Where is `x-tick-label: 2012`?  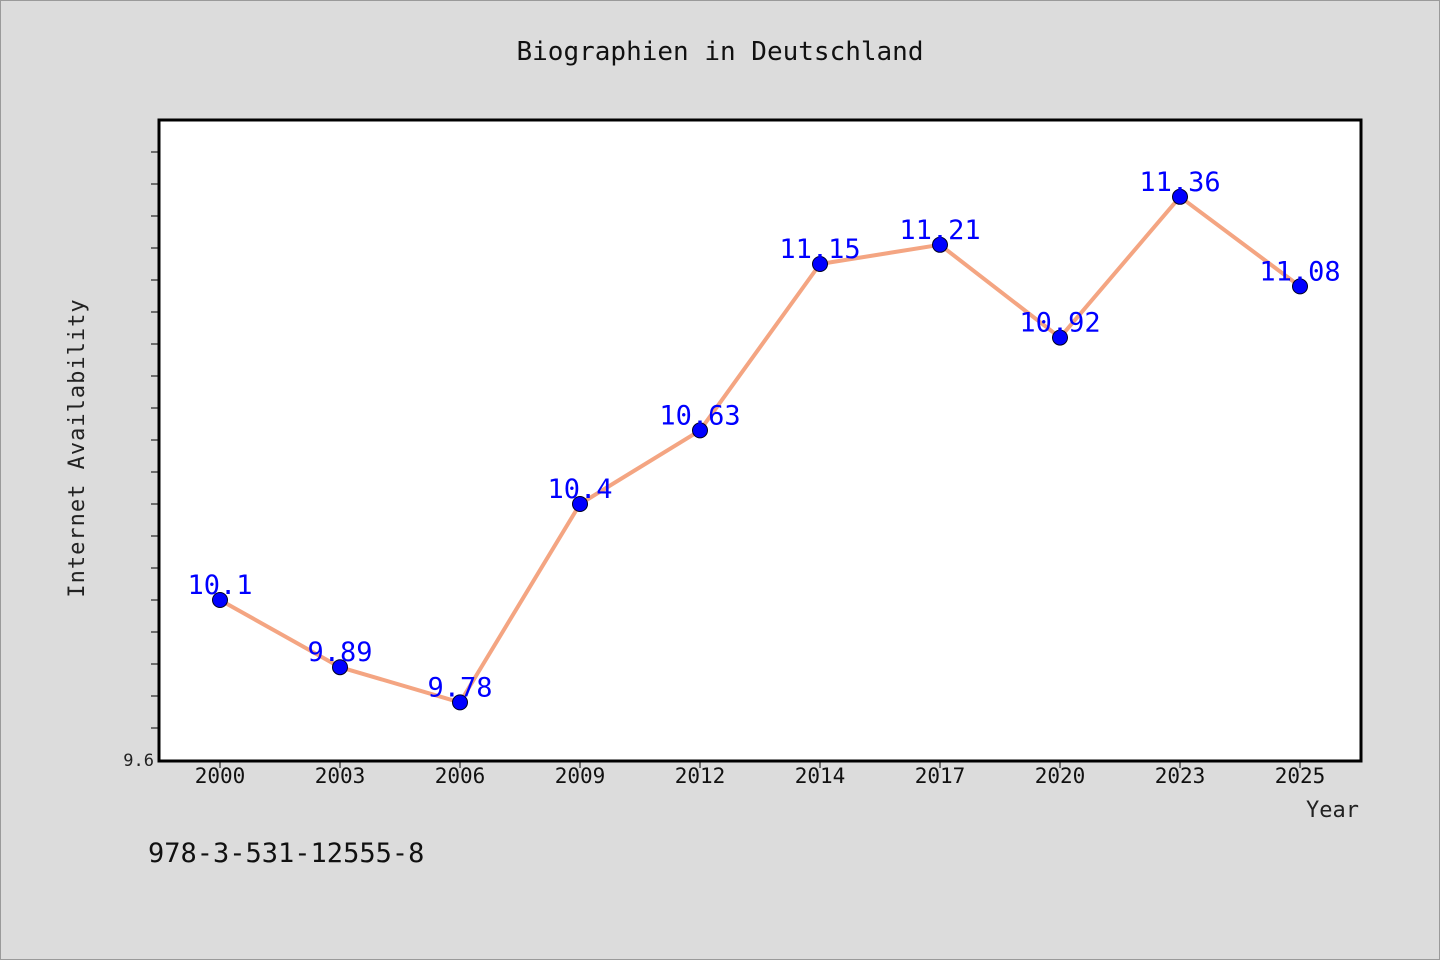
x-tick-label: 2012 is located at coordinates (700, 776).